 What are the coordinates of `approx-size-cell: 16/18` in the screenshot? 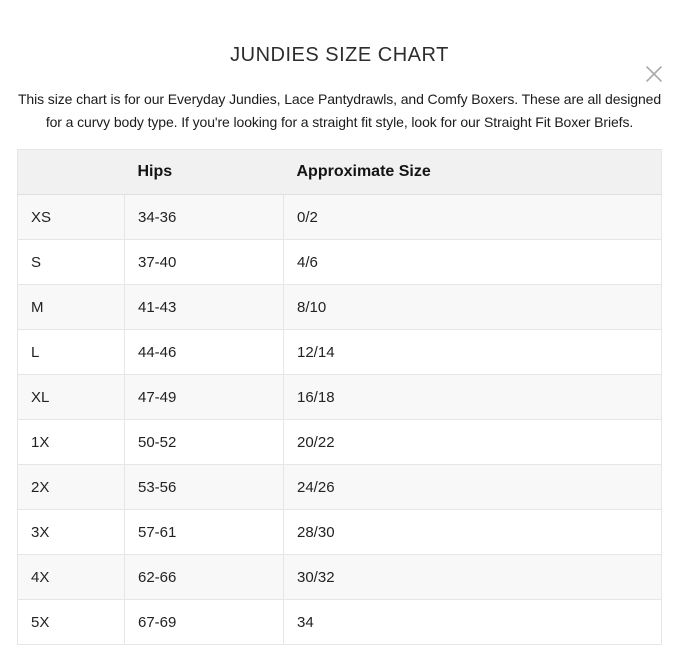 It's located at (472, 397).